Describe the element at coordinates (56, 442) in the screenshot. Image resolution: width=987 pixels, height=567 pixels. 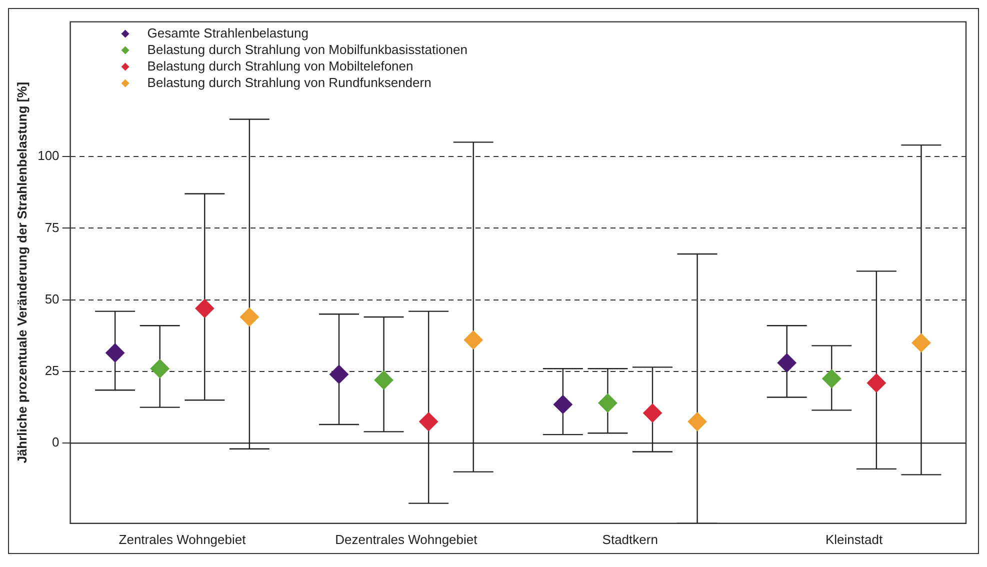
I see `y-tick-label: 0` at that location.